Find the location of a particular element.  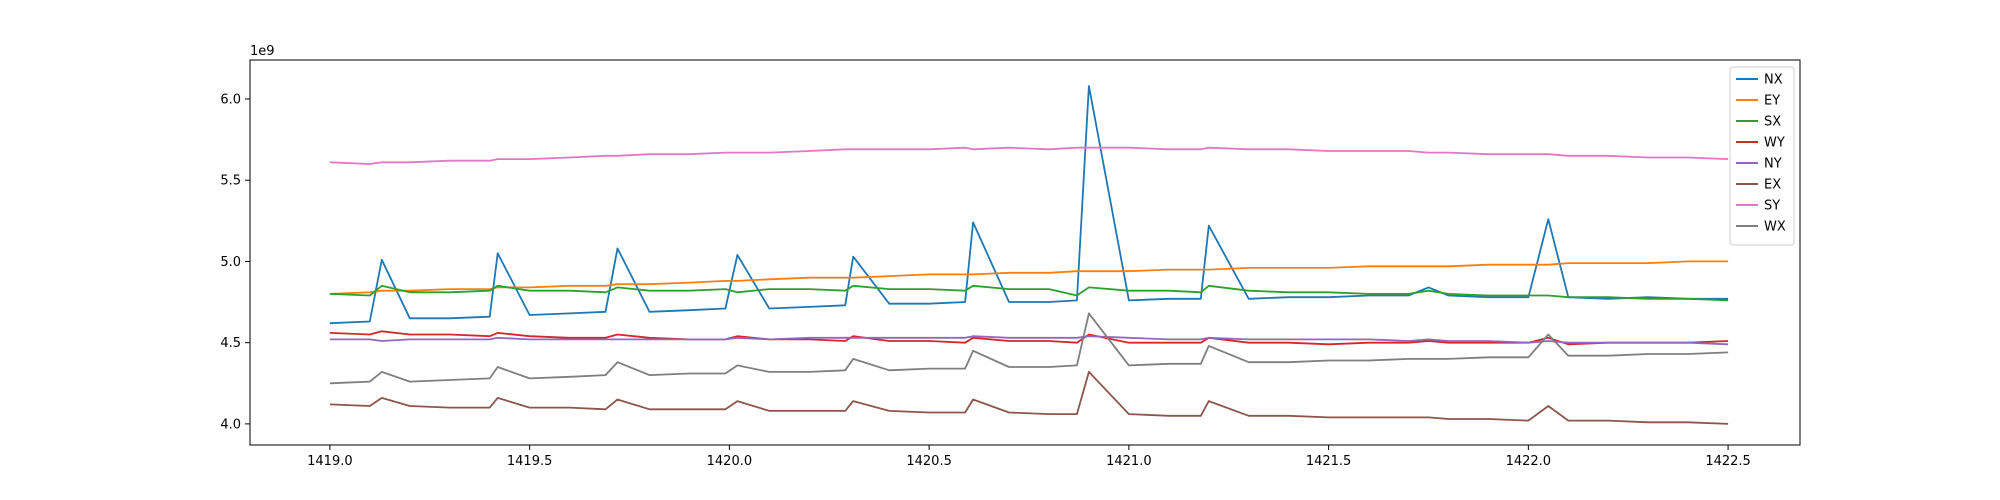

y-tick-label: 6.0 is located at coordinates (230, 99).